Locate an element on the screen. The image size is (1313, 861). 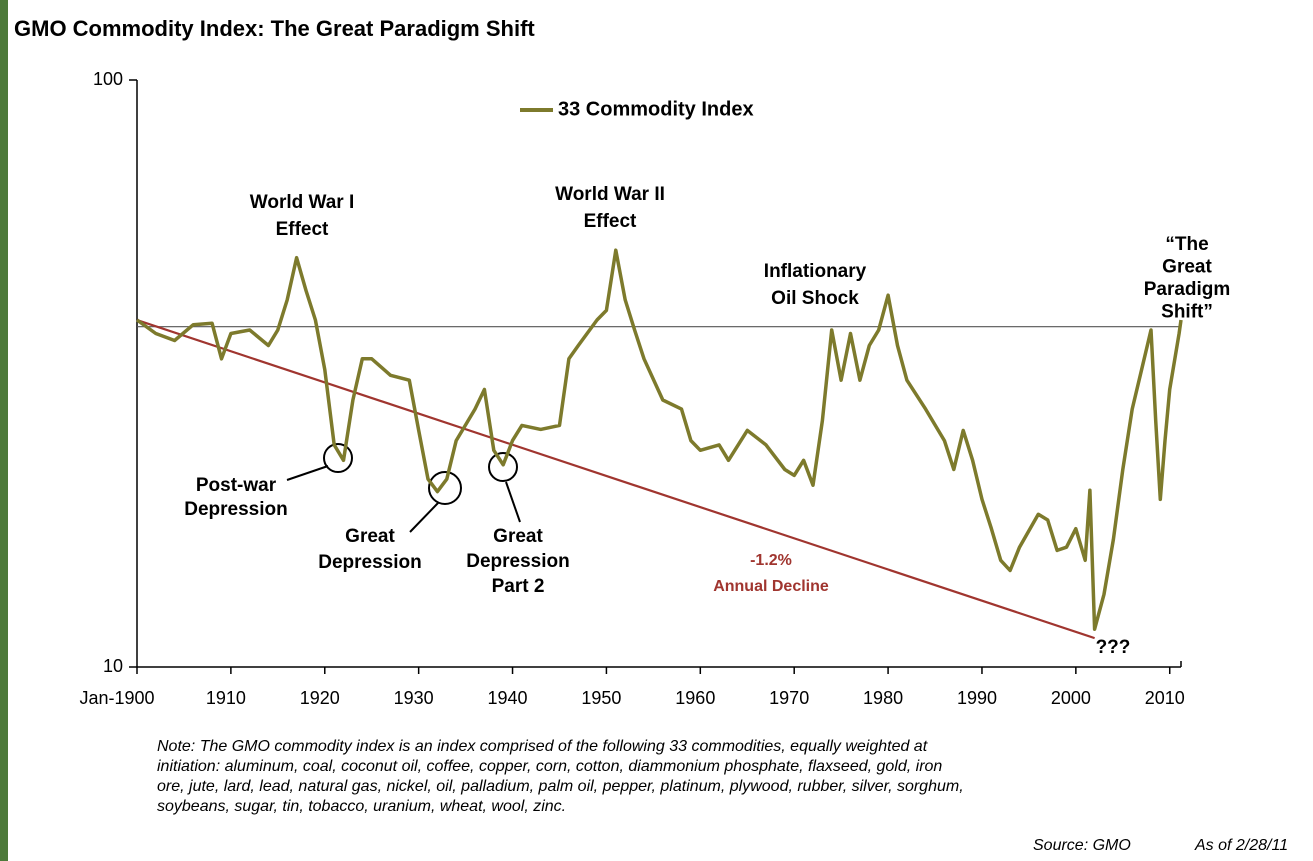
x-tick-label: 2000 is located at coordinates (1071, 698).